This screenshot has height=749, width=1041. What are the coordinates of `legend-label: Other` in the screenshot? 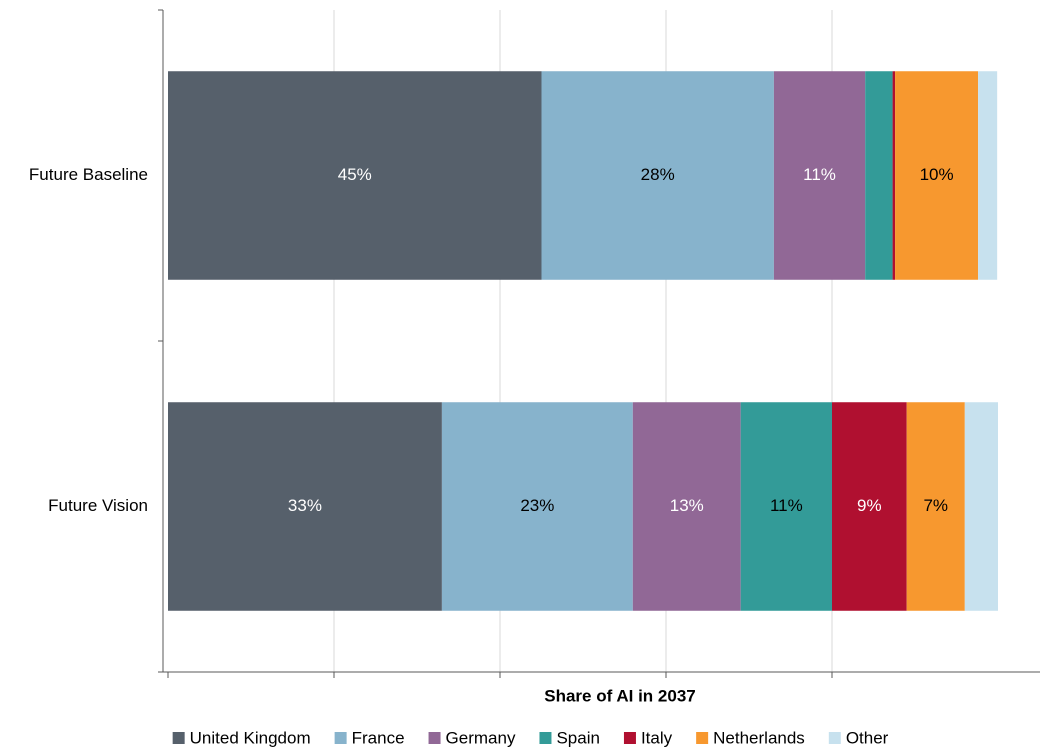 It's located at (867, 737).